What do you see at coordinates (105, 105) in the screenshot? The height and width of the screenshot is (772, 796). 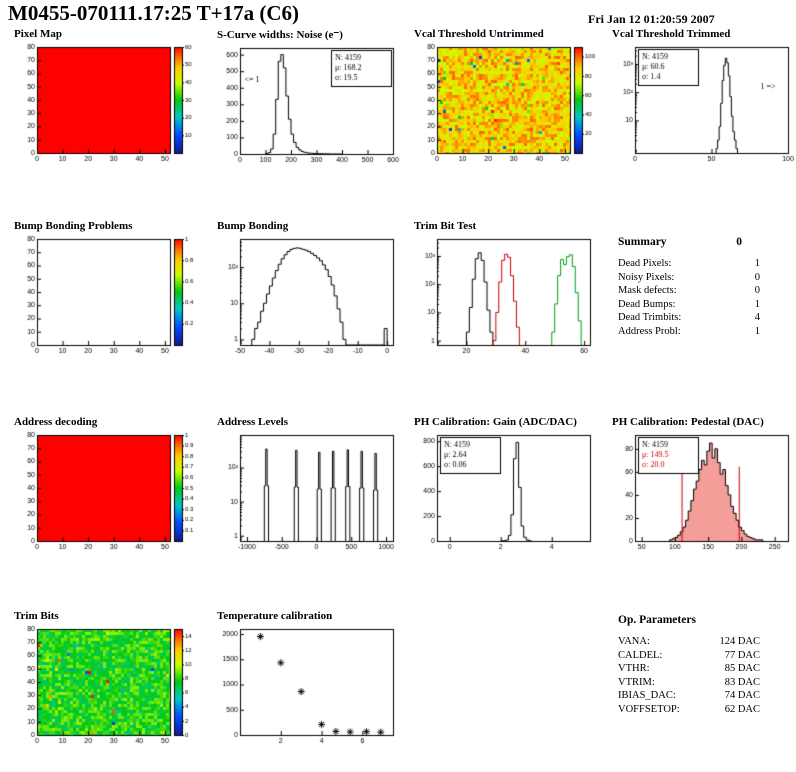 I see `pixel-map-chart` at bounding box center [105, 105].